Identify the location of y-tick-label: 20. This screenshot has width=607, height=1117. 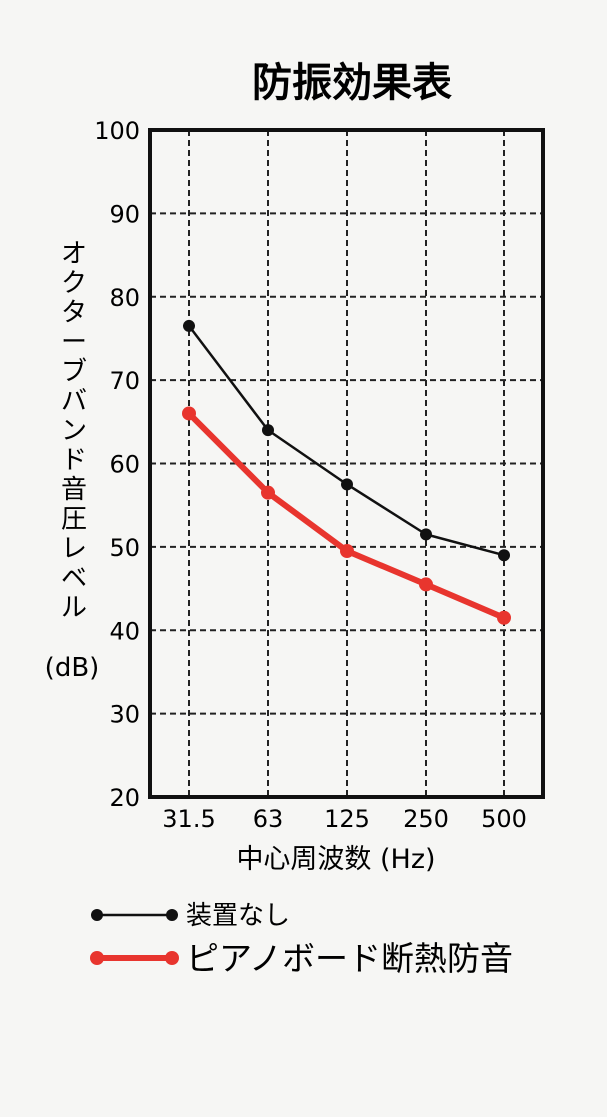
(124, 798).